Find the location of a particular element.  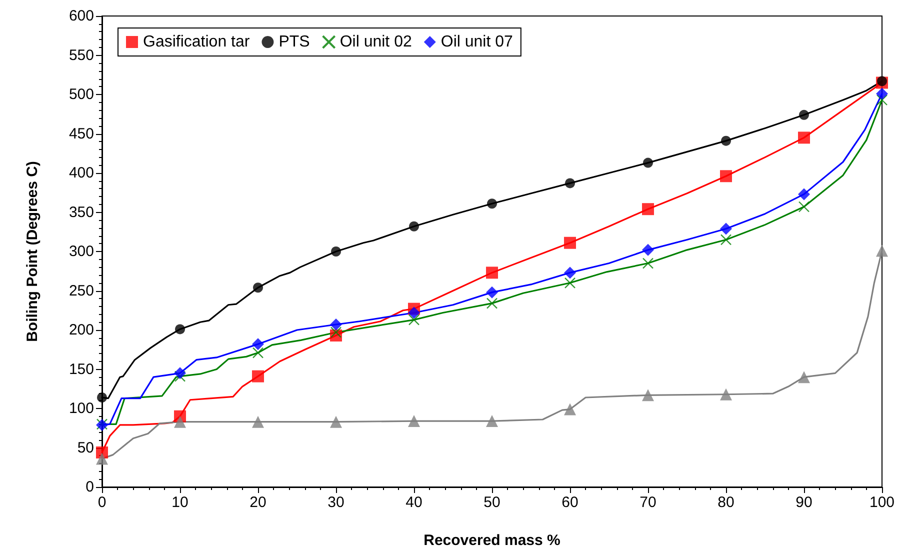

y-tick-label: 350 is located at coordinates (81, 212).